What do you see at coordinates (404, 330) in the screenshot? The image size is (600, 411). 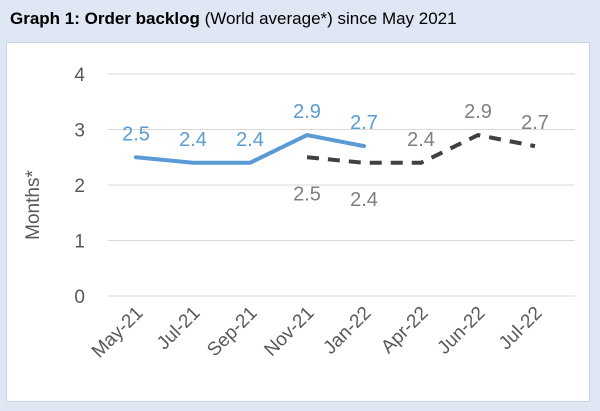 I see `x-tick-label: Apr-22` at bounding box center [404, 330].